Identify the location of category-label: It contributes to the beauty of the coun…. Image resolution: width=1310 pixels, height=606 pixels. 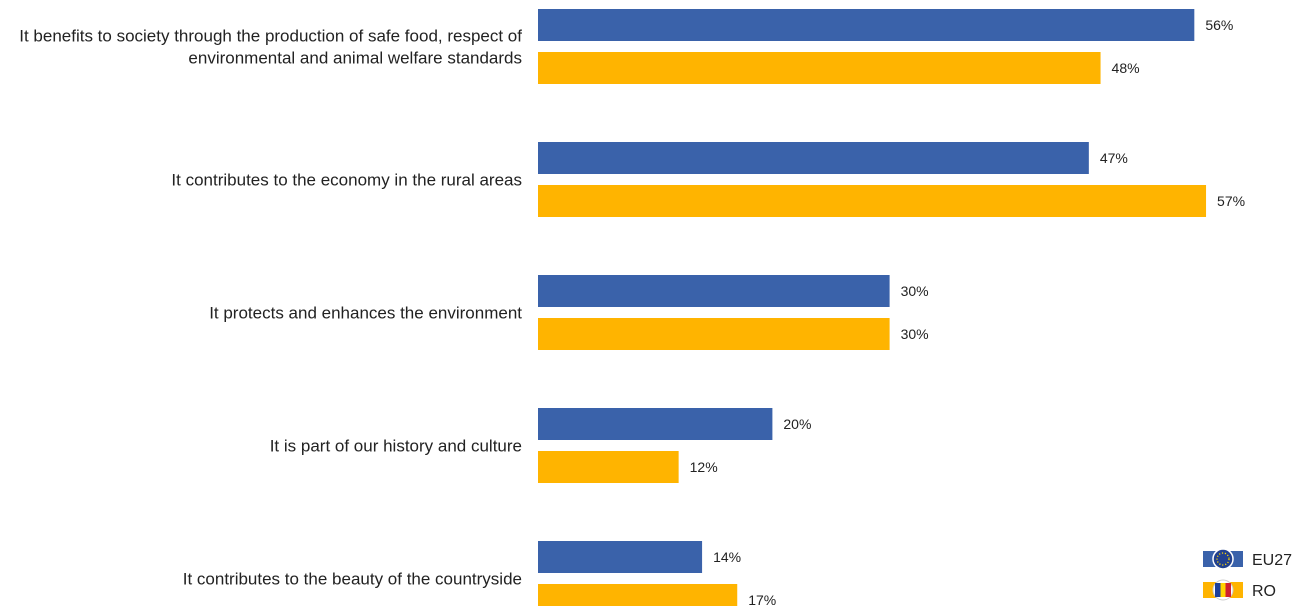
(352, 579).